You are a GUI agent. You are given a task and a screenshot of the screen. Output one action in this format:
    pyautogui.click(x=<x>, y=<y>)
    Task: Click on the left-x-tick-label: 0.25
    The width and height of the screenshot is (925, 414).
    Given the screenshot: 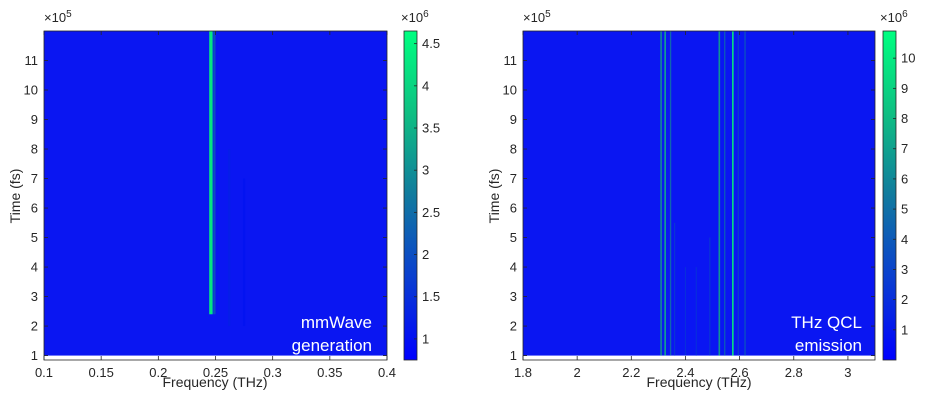 What is the action you would take?
    pyautogui.click(x=215, y=372)
    